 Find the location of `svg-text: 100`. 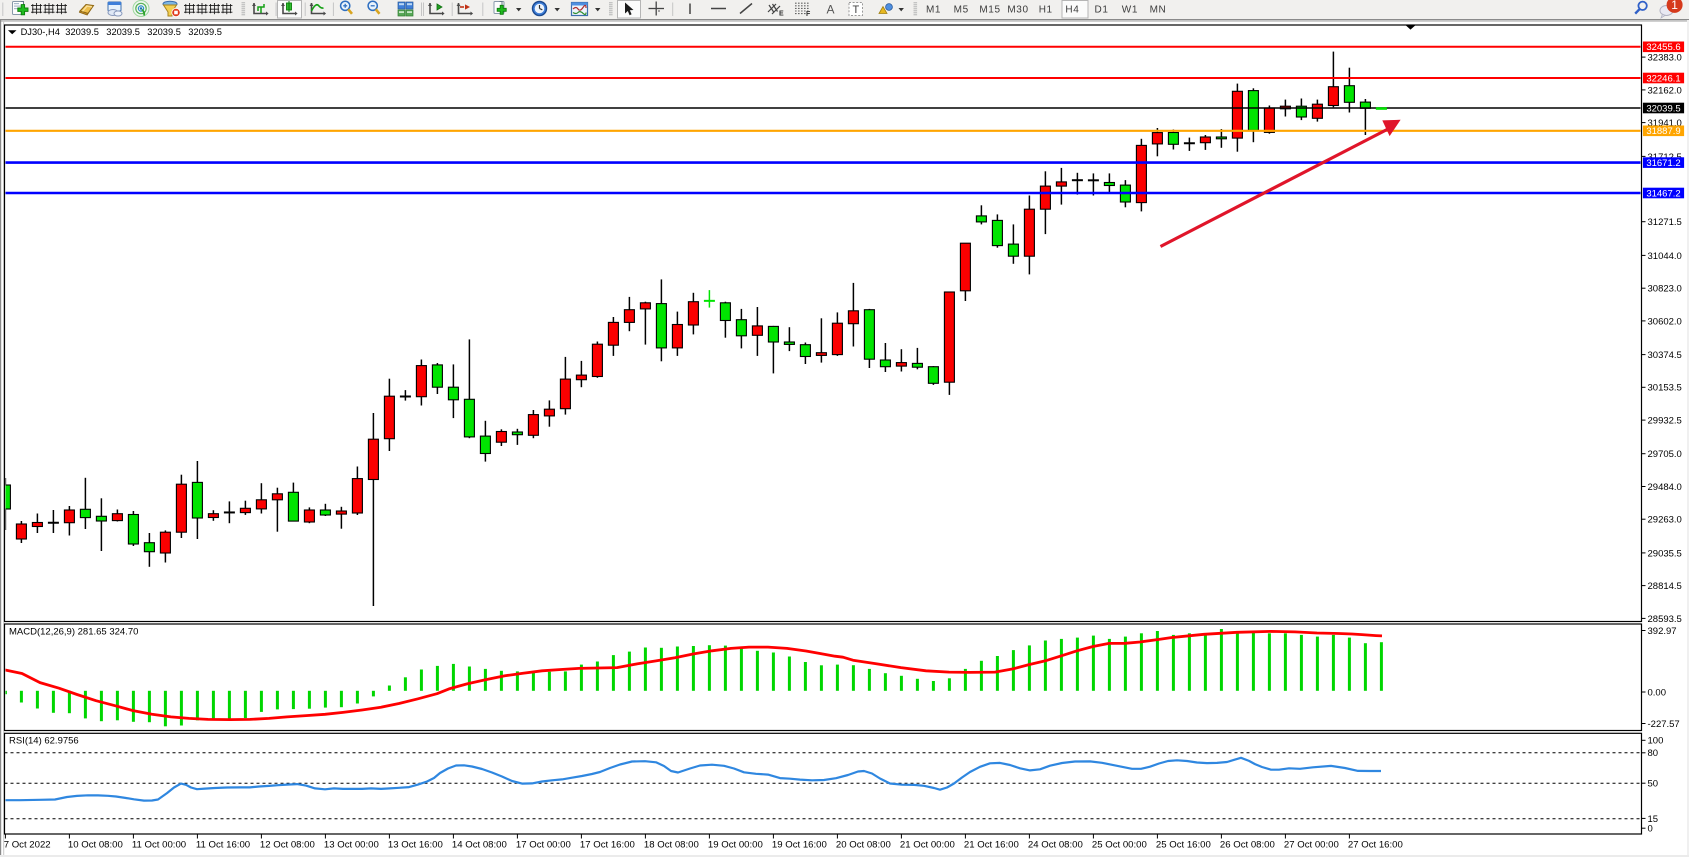

svg-text: 100 is located at coordinates (1656, 741).